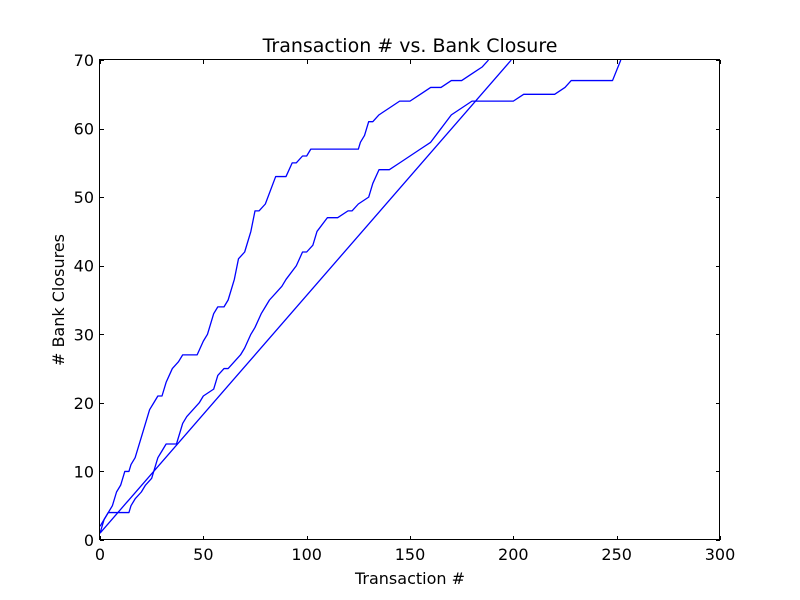 This screenshot has height=600, width=800. Describe the element at coordinates (84, 129) in the screenshot. I see `y-tick-label: 60` at that location.